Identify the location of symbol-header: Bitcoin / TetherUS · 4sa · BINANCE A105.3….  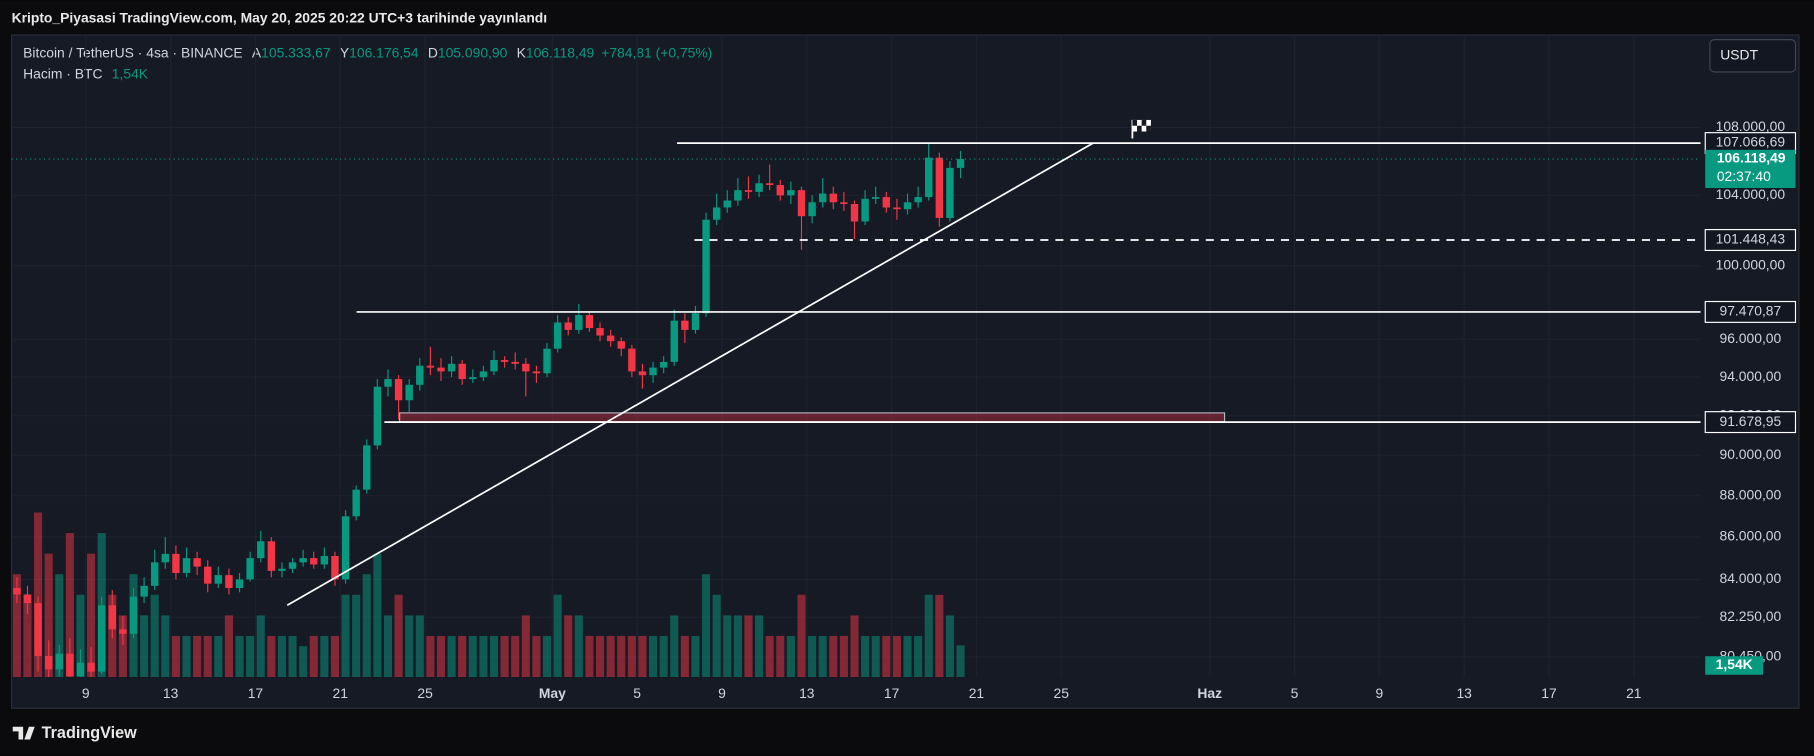
(367, 52).